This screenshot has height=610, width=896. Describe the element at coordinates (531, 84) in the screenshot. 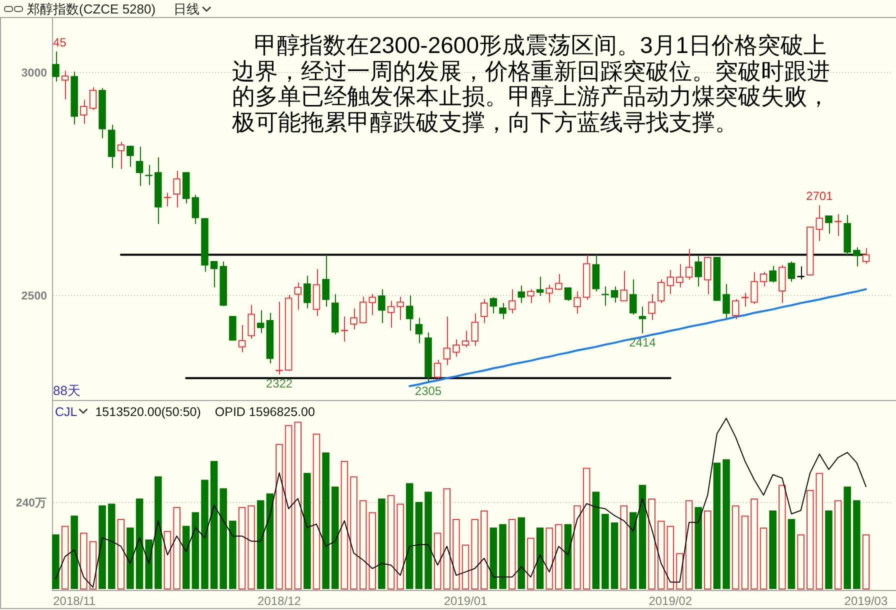

I see `annotation: 甲醇指数在2300-2600形成震荡区间。3月1日价格突破上边界，经过一周的发展，价格重新回踩突破位。突破时跟进的多单已经触发保本止损。甲醇上游产品动力煤突破失败，极可能拖累甲醇跌破支撑，向下方蓝线寻找支撑。` at that location.